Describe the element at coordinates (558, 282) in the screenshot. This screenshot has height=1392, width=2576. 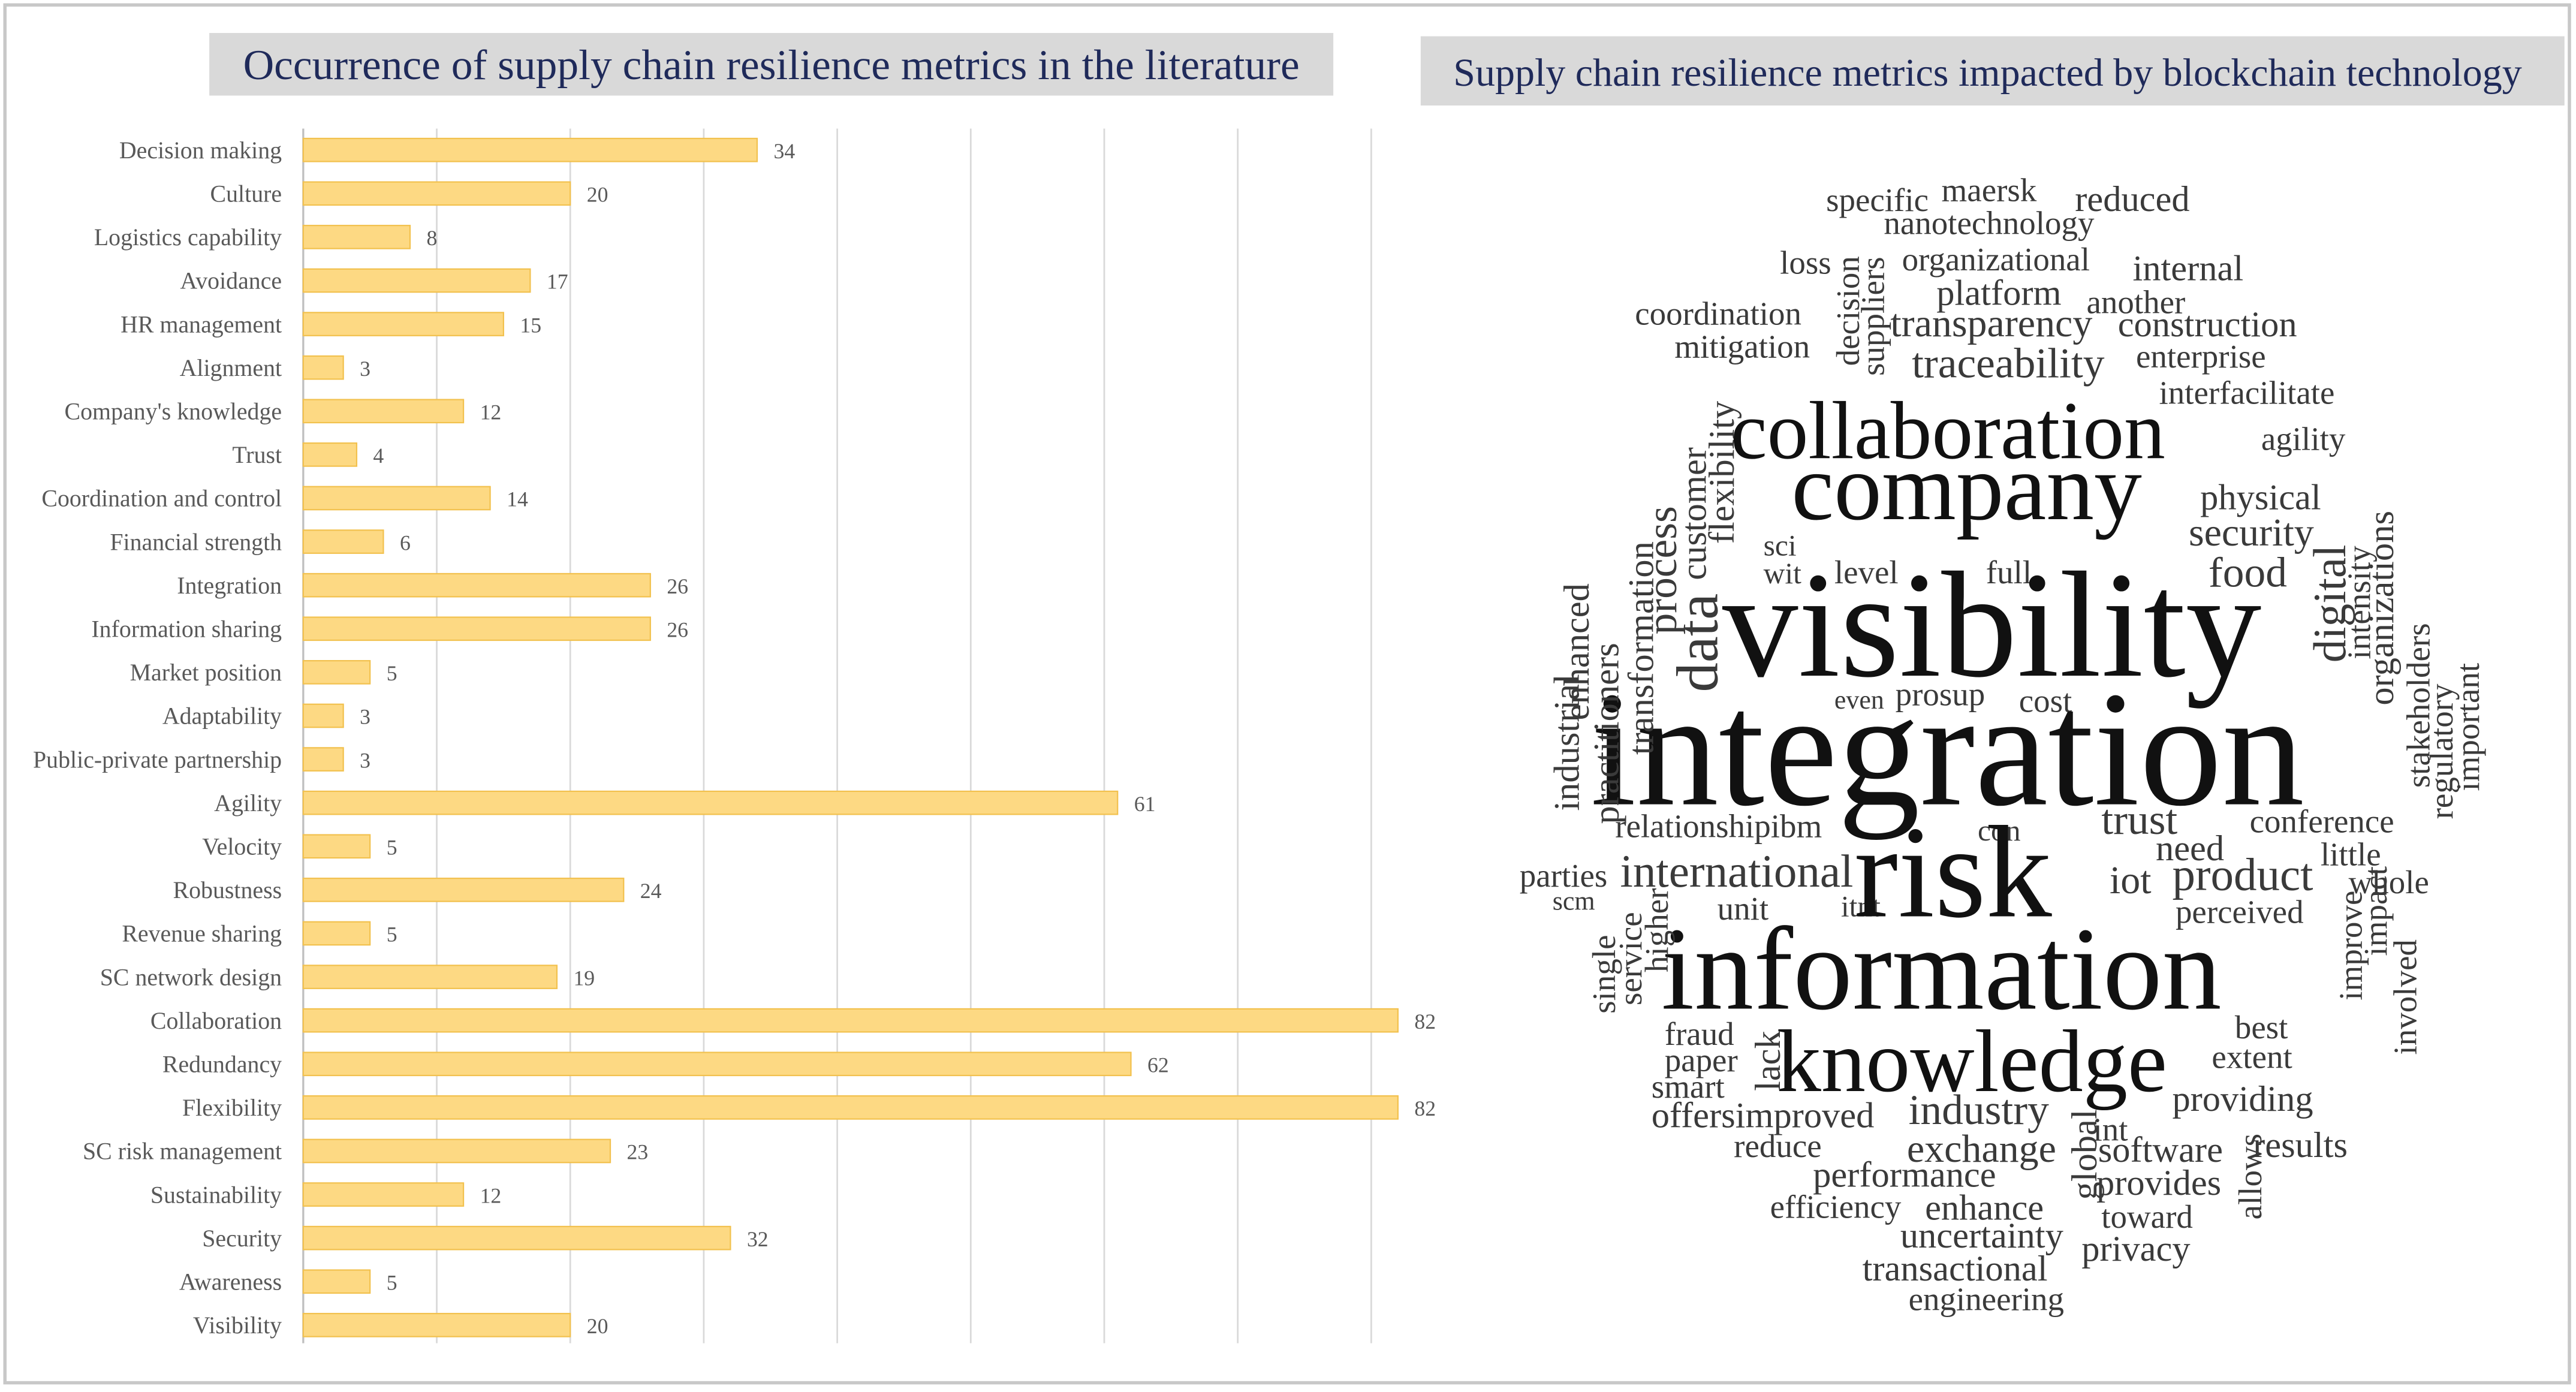
I see `data-label: 17` at that location.